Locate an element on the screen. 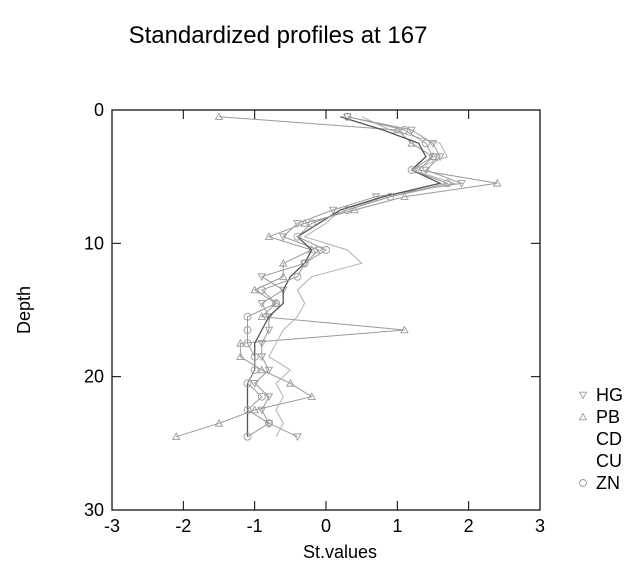  y-tick-label: 10 is located at coordinates (94, 243).